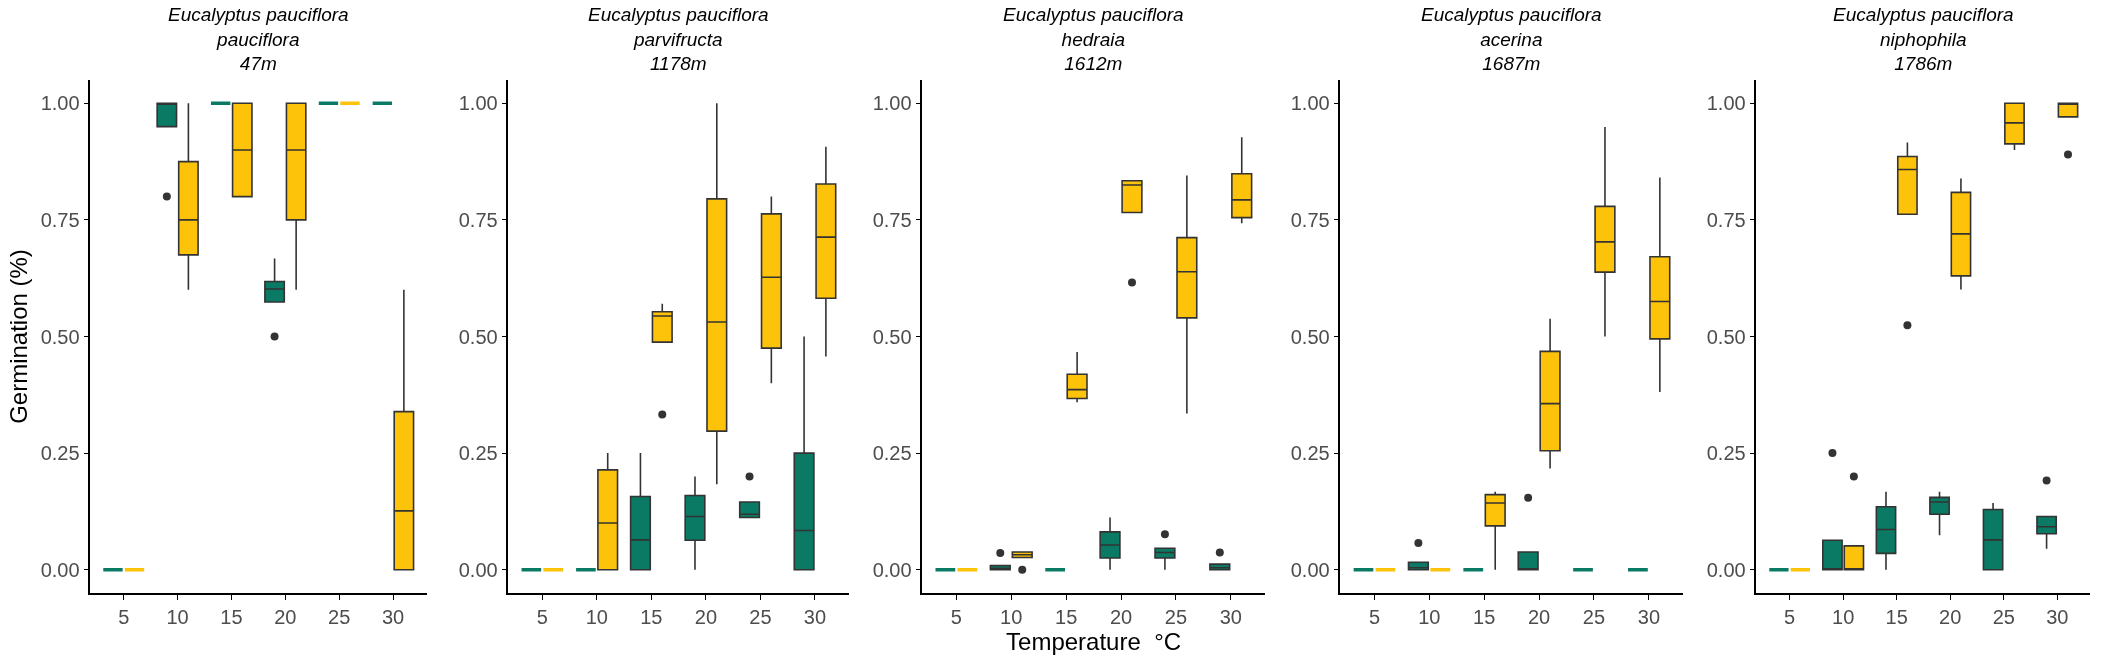  What do you see at coordinates (678, 39) in the screenshot?
I see `chart-title: Eucalyptus pauciflora parvifructa 1178m` at bounding box center [678, 39].